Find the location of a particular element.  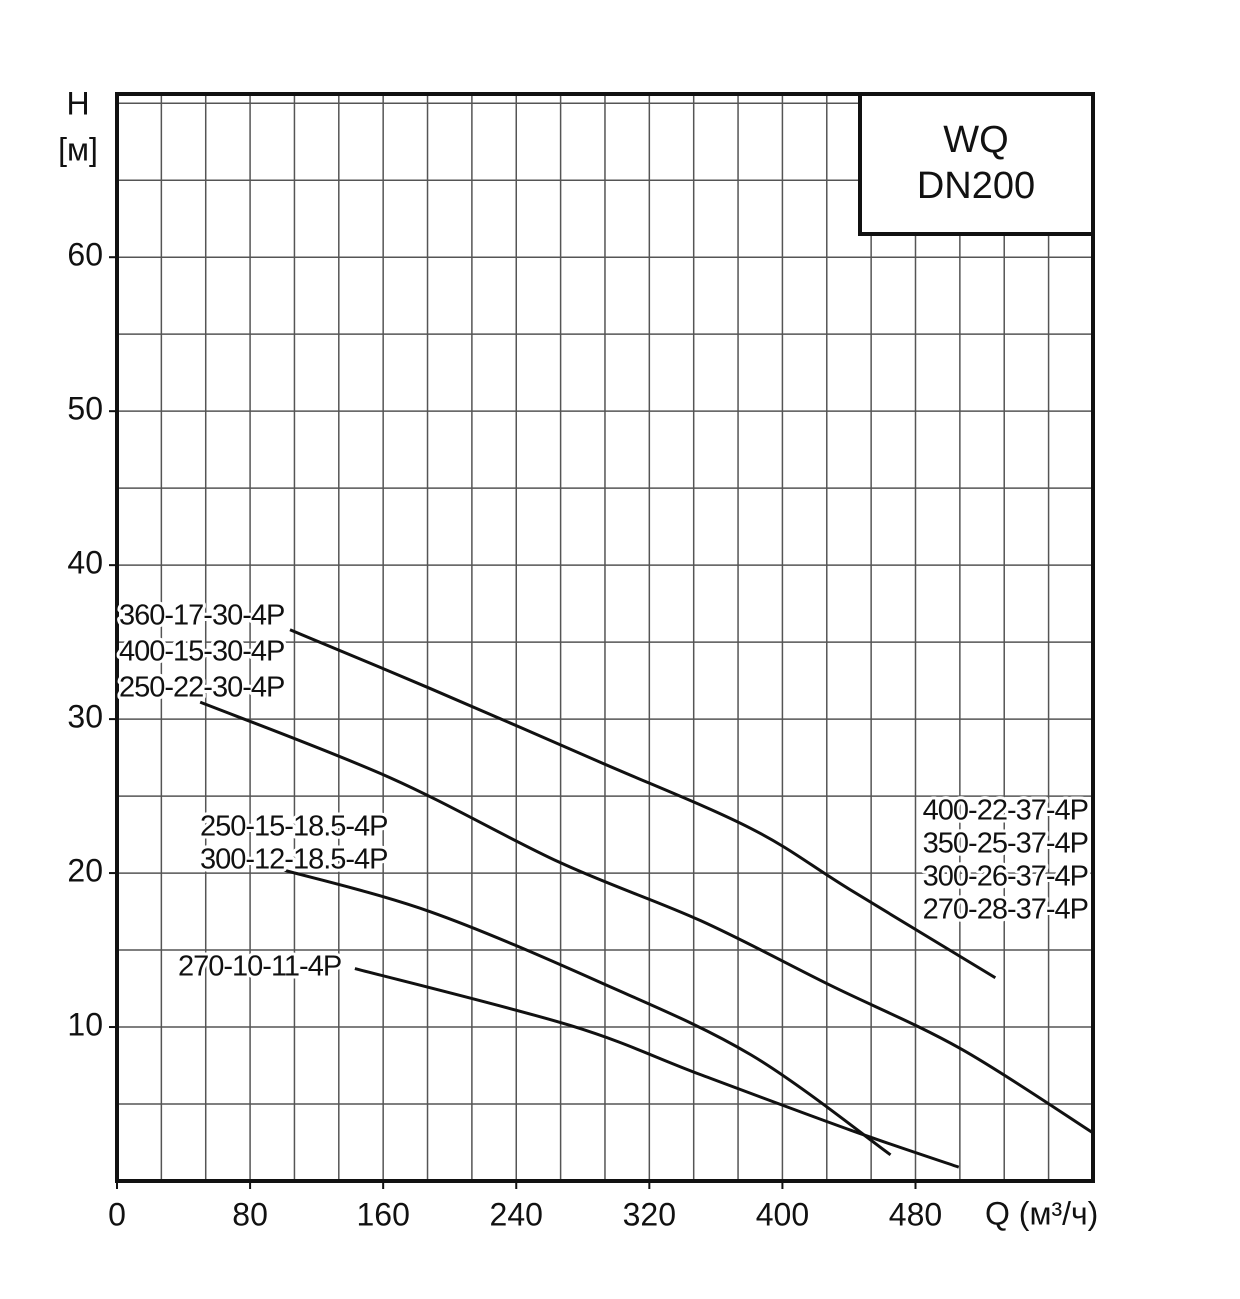

curve-label: 250-22-30-4P is located at coordinates (201, 688).